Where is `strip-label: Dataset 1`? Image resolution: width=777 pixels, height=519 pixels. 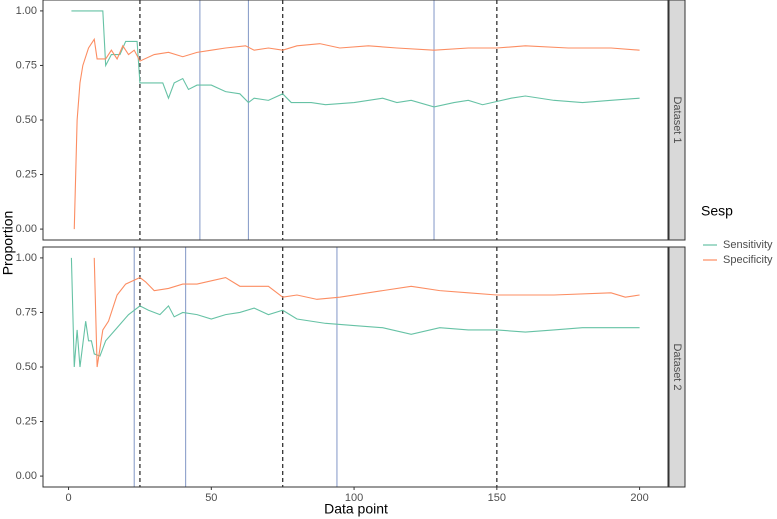
strip-label: Dataset 1 is located at coordinates (677, 119).